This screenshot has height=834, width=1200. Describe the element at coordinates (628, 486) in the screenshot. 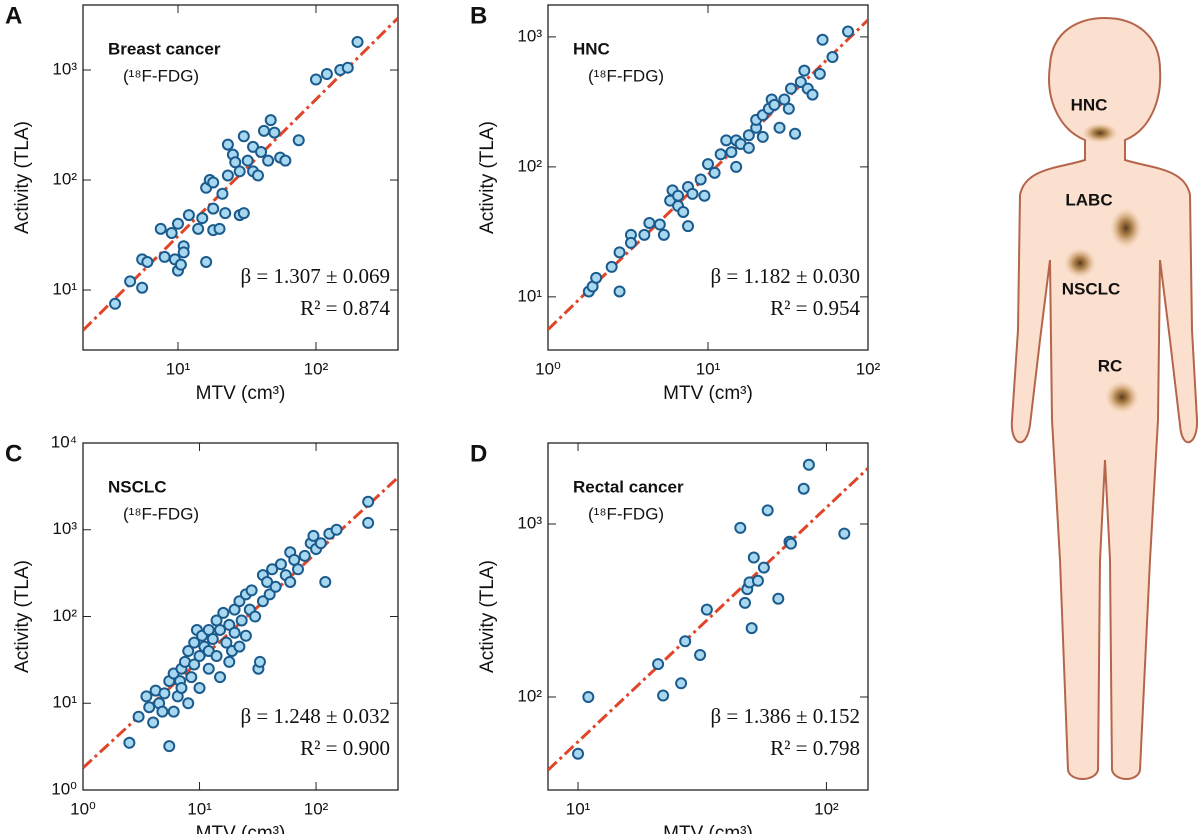

I see `panel-title: Rectal cancer` at that location.